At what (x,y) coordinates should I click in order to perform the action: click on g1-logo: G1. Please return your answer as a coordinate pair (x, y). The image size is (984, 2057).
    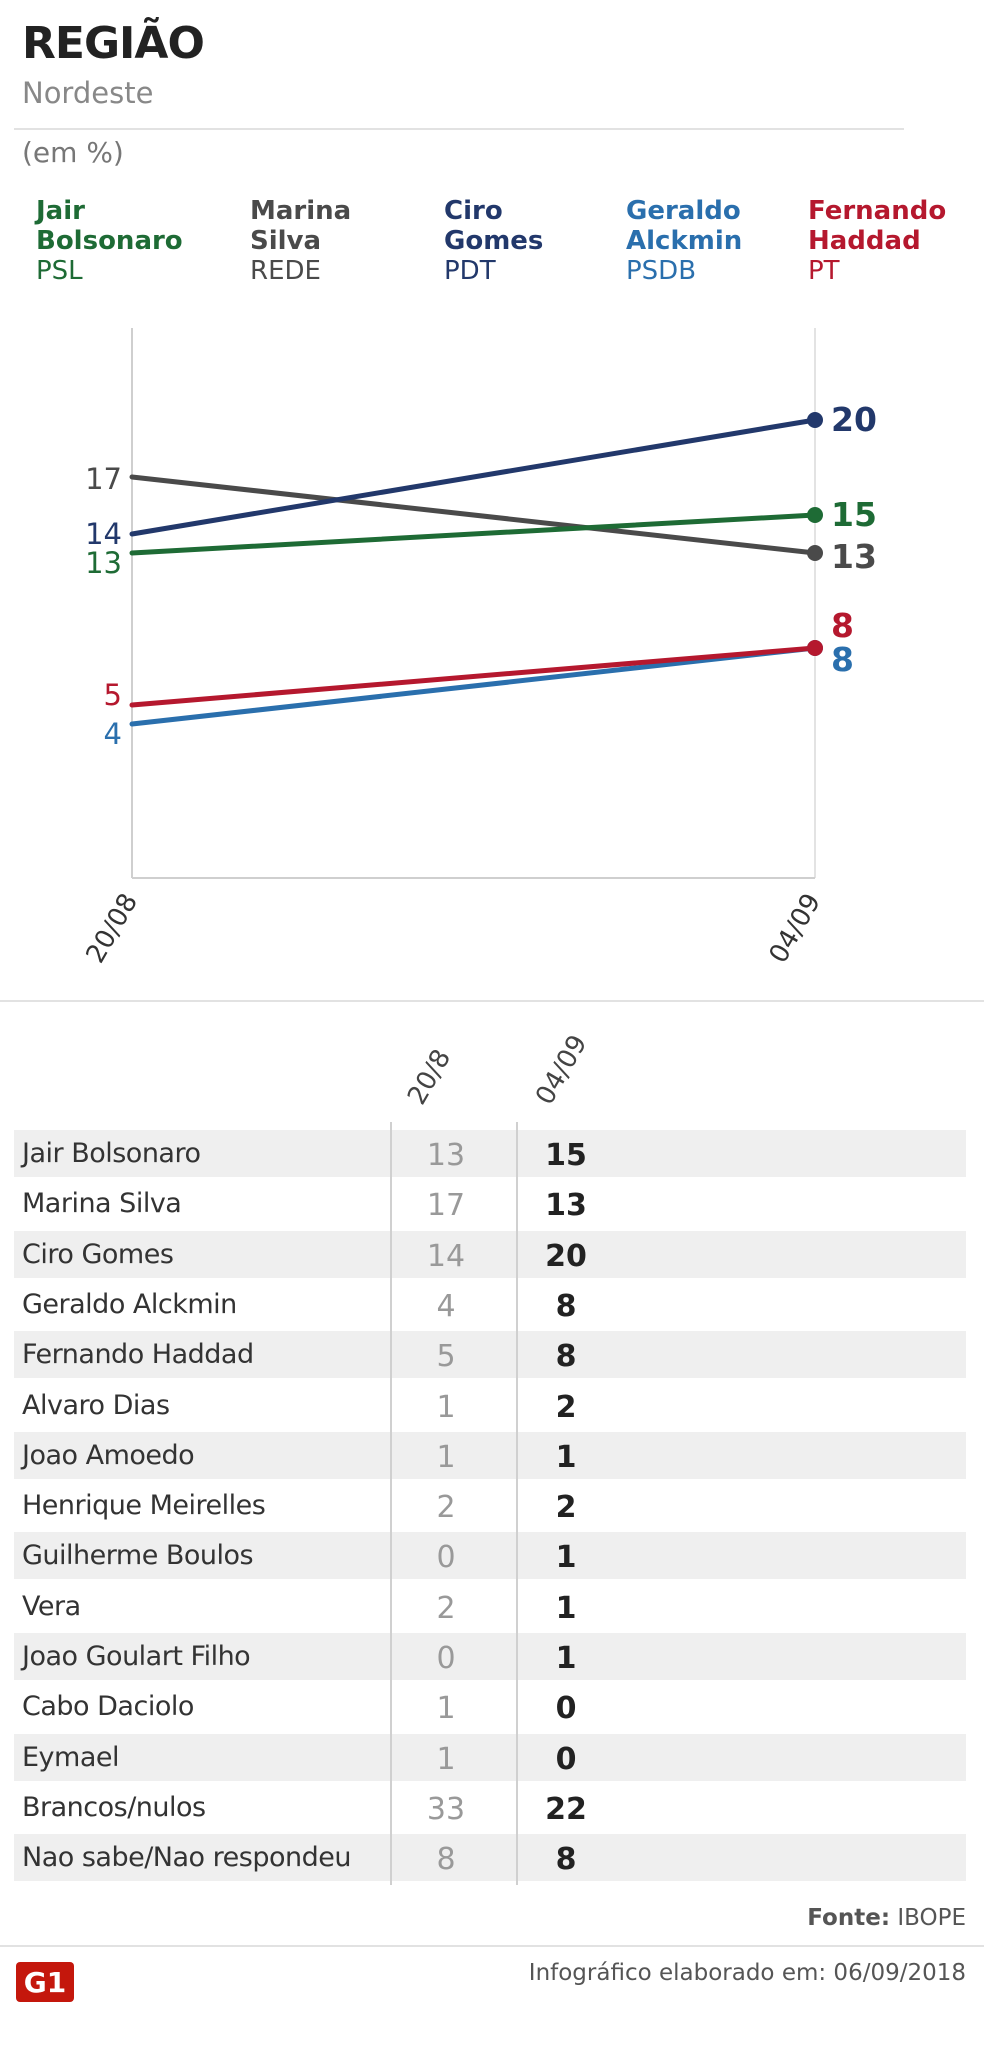
    Looking at the image, I should click on (45, 1982).